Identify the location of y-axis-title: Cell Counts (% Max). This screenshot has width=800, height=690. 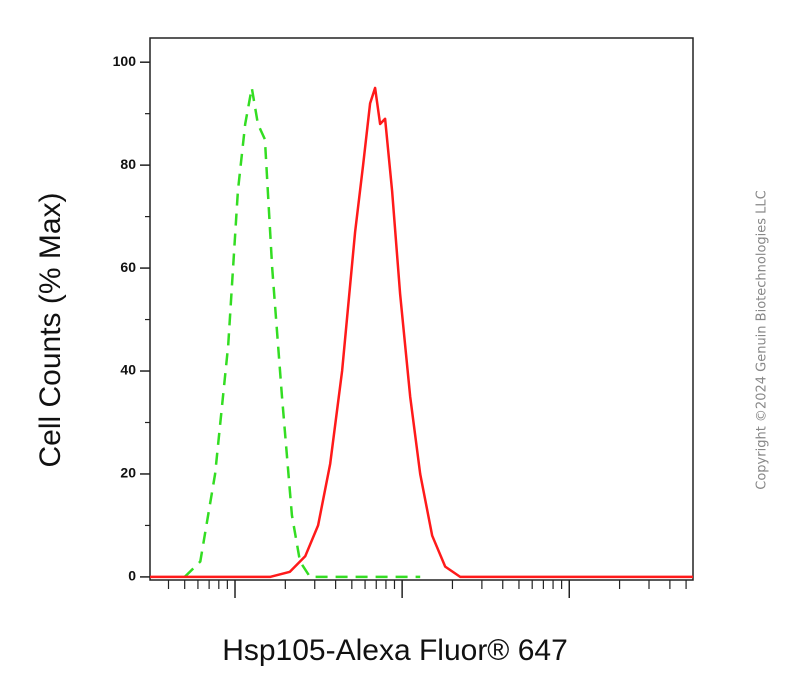
(50, 329).